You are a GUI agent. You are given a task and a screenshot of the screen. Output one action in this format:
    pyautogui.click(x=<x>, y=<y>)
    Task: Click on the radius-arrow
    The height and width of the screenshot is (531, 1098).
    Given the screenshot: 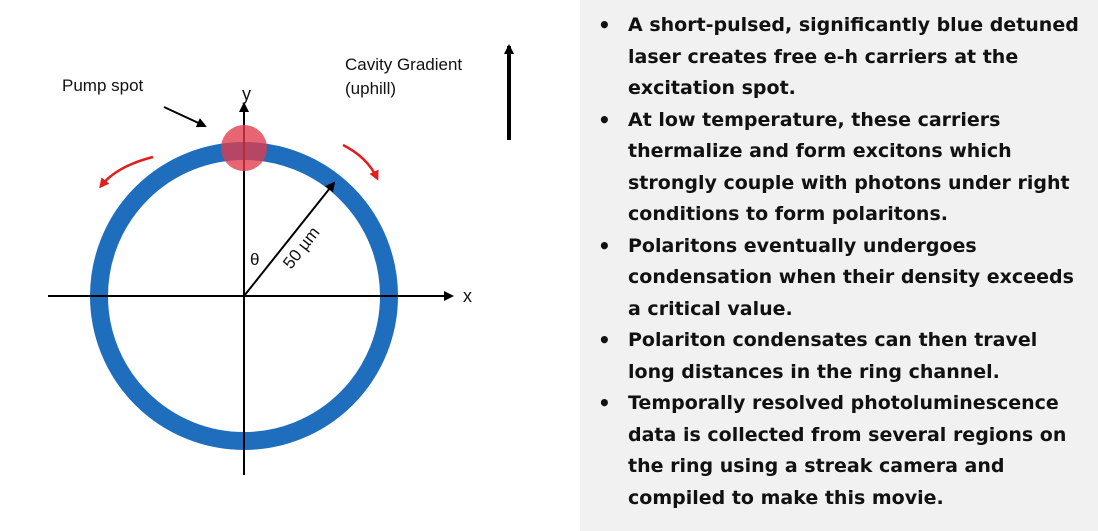 What is the action you would take?
    pyautogui.click(x=289, y=239)
    